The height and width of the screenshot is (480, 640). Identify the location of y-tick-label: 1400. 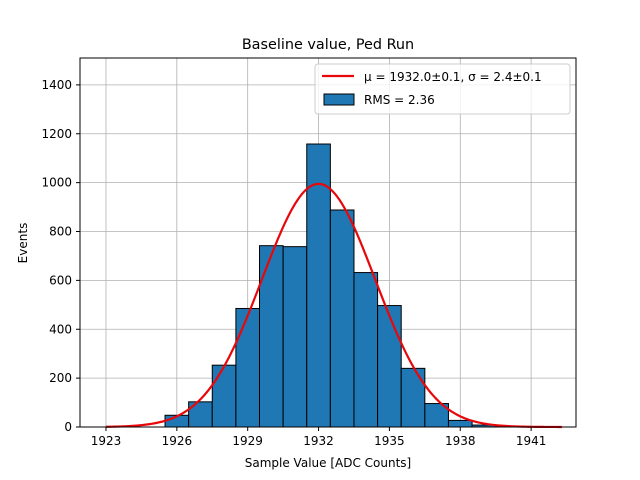
(56, 85).